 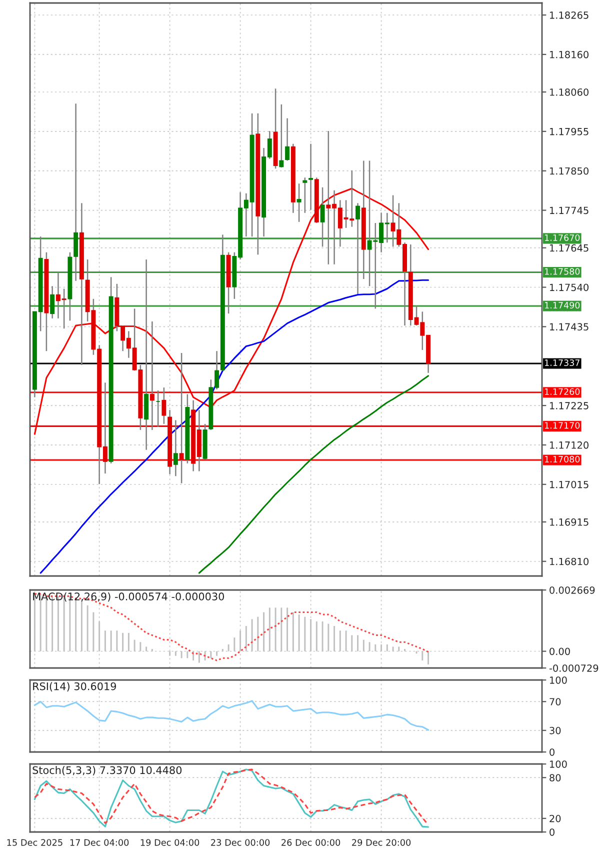 What do you see at coordinates (569, 15) in the screenshot?
I see `y-tick-label: 1.18265` at bounding box center [569, 15].